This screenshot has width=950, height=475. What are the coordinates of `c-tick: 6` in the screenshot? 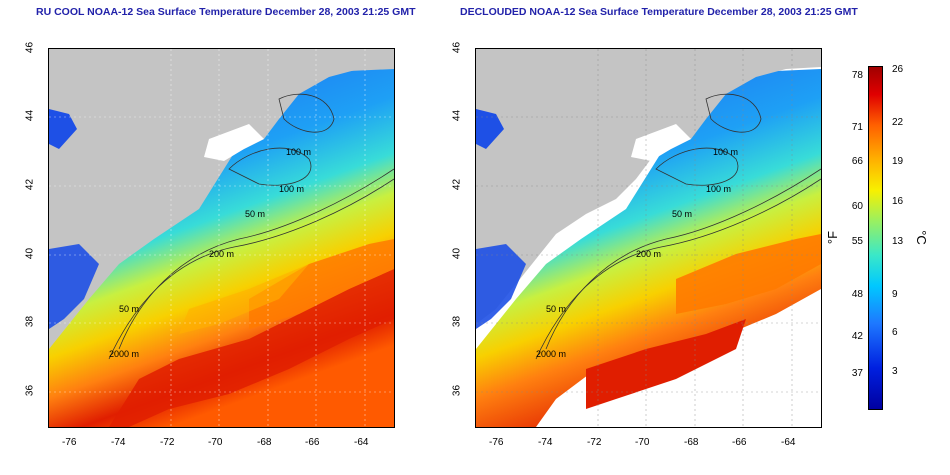 It's located at (895, 332).